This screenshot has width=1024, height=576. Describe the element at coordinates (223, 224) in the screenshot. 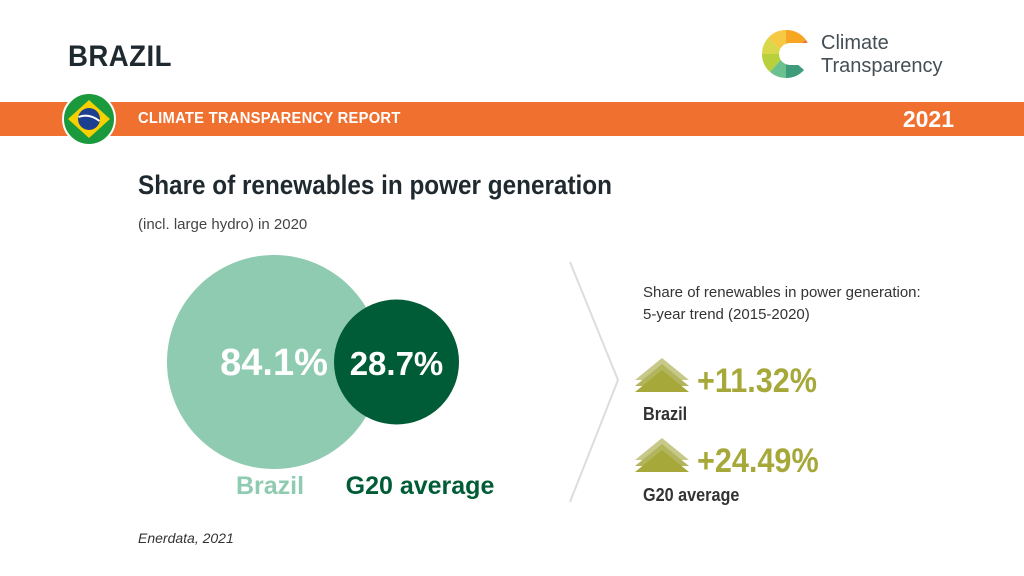

I see `chart-subtitle: (incl. large hydro) in 2020` at that location.